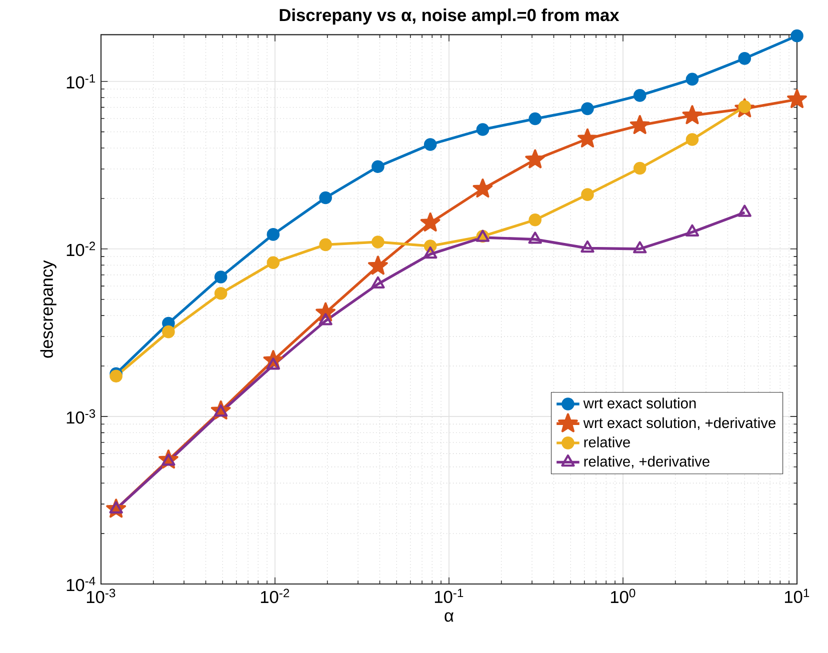  Describe the element at coordinates (101, 596) in the screenshot. I see `x-tick-label: 10$^{-3}$` at that location.